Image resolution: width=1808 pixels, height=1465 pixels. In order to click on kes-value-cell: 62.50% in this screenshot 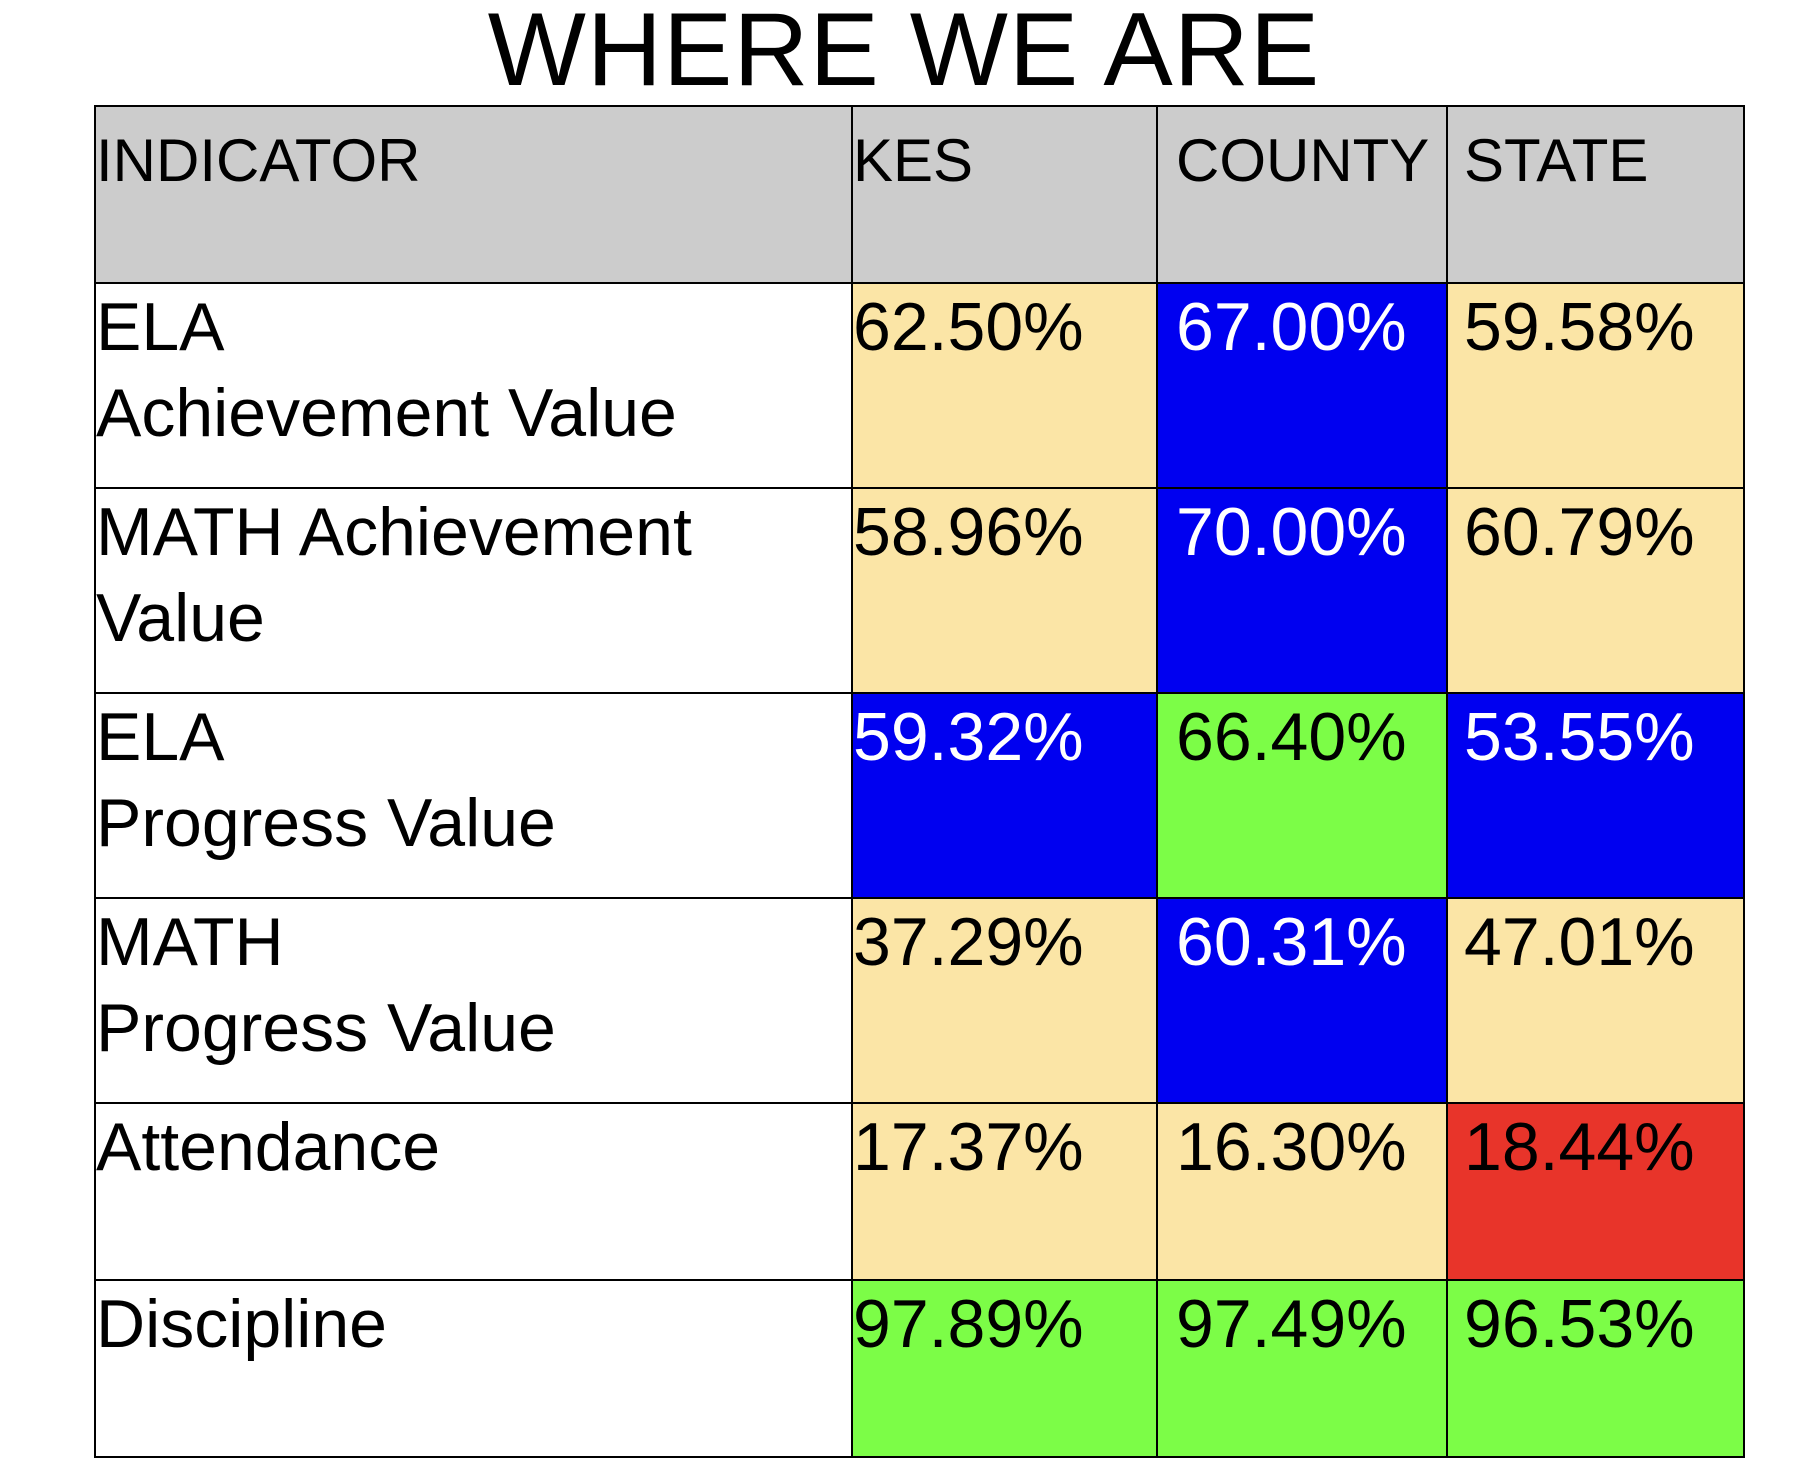, I will do `click(1004, 385)`.